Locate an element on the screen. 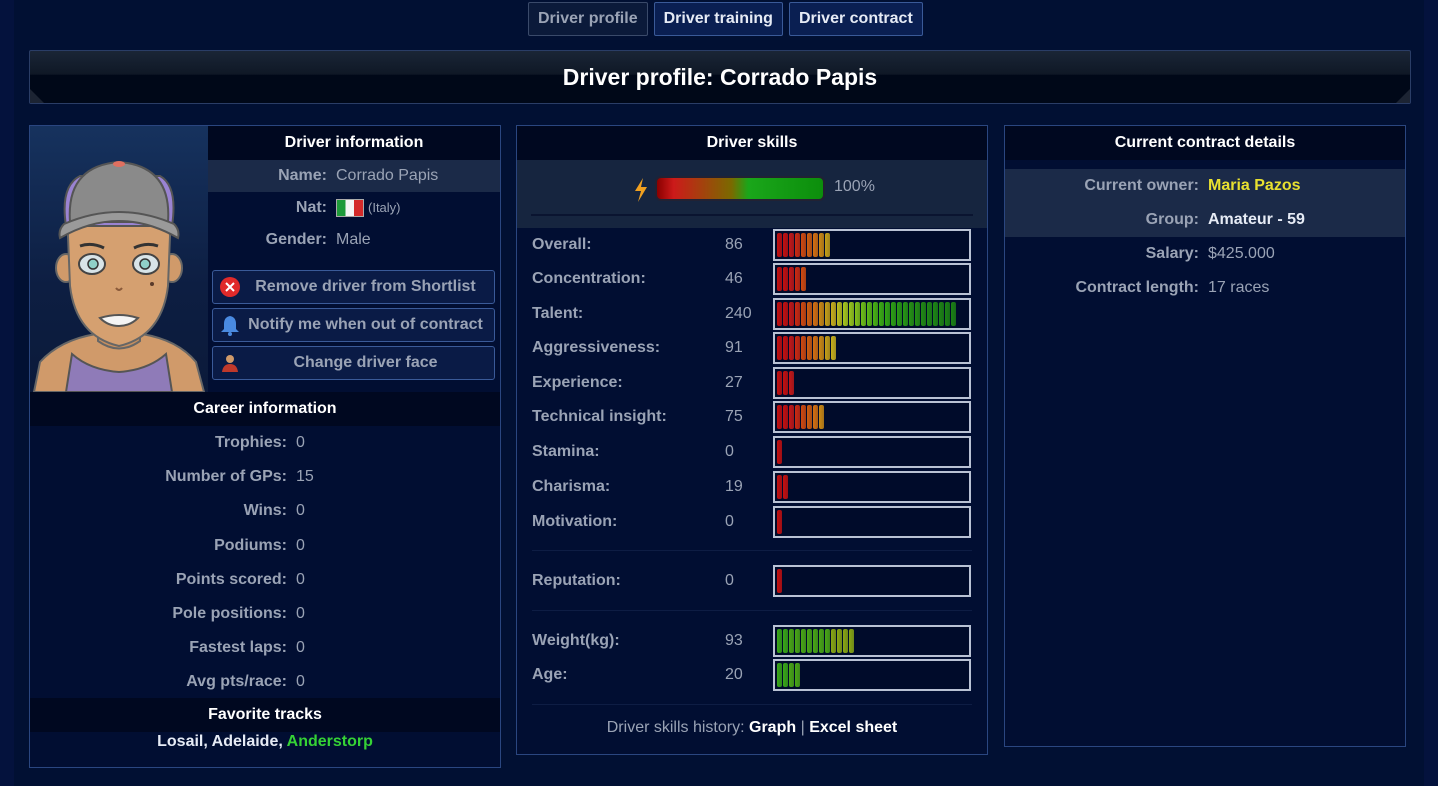 This screenshot has height=786, width=1438. contract-length-label: Contract length: is located at coordinates (1137, 287).